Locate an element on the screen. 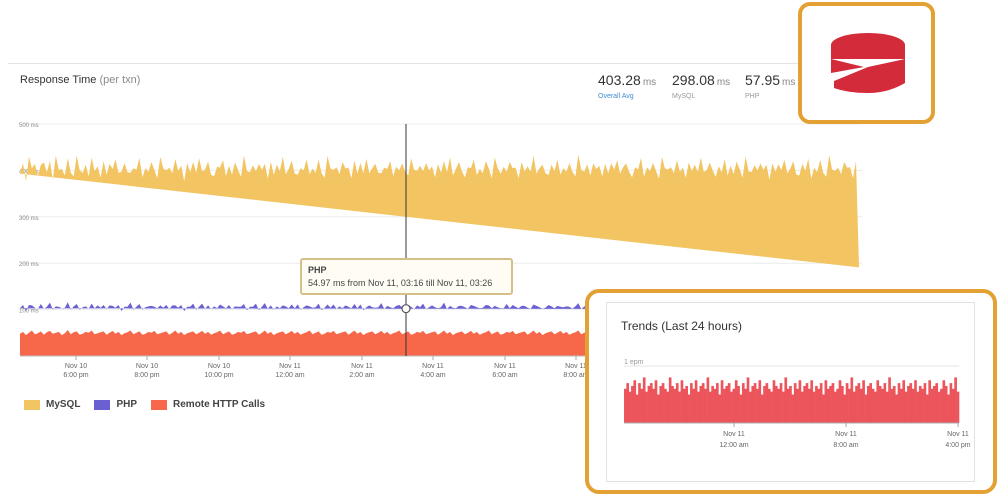 The height and width of the screenshot is (495, 998). stat-value: 298.08 is located at coordinates (693, 80).